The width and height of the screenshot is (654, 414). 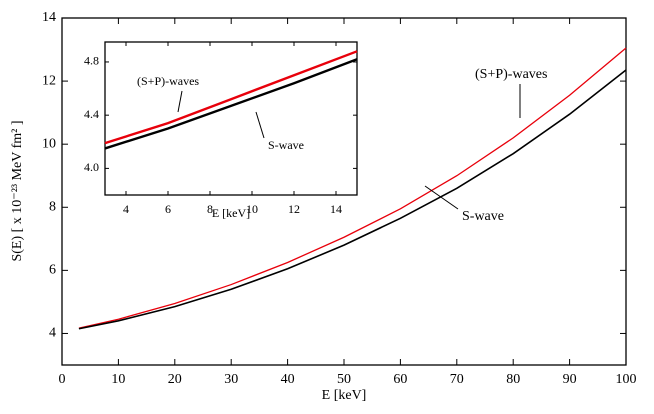 What do you see at coordinates (49, 80) in the screenshot?
I see `y-tick-label: 12` at bounding box center [49, 80].